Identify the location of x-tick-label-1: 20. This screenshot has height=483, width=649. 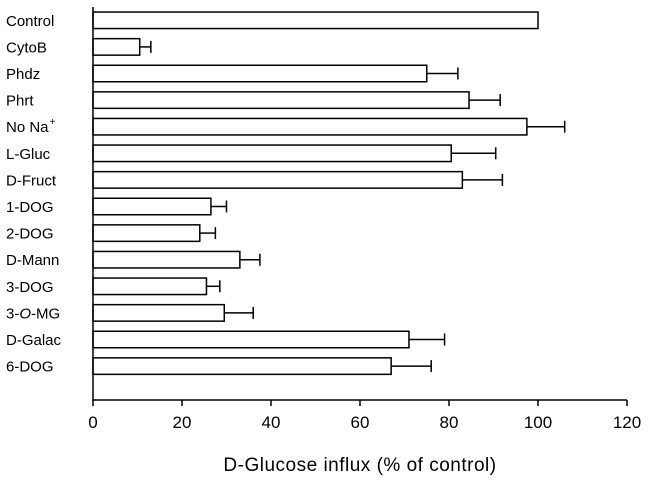
(182, 422).